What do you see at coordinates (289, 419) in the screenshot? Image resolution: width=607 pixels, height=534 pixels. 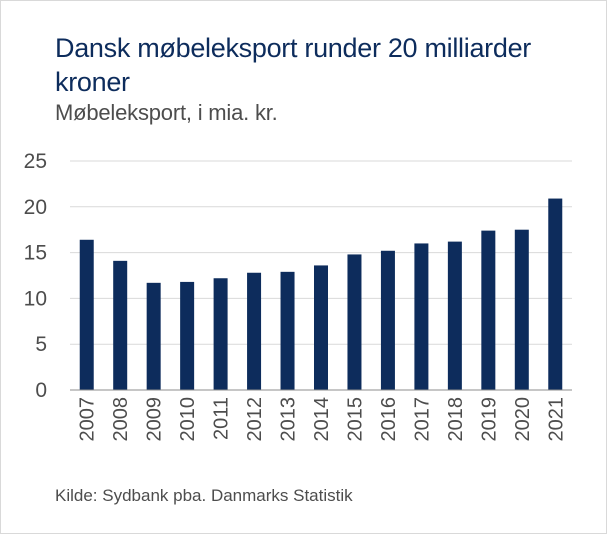 I see `x-tick-label: 2013` at bounding box center [289, 419].